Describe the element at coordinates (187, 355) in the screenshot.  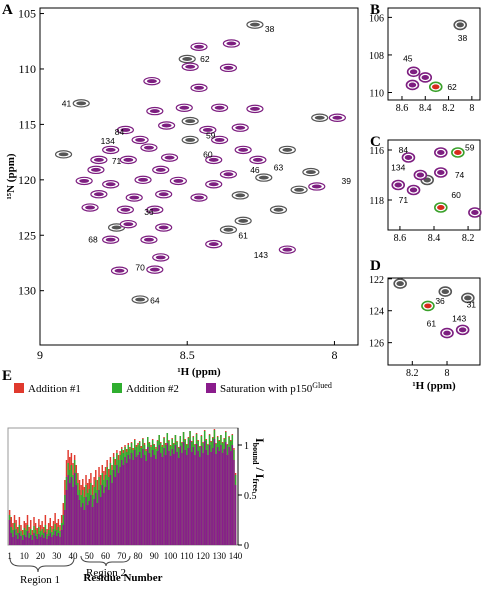
I see `x-tick-label: 8.5` at that location.